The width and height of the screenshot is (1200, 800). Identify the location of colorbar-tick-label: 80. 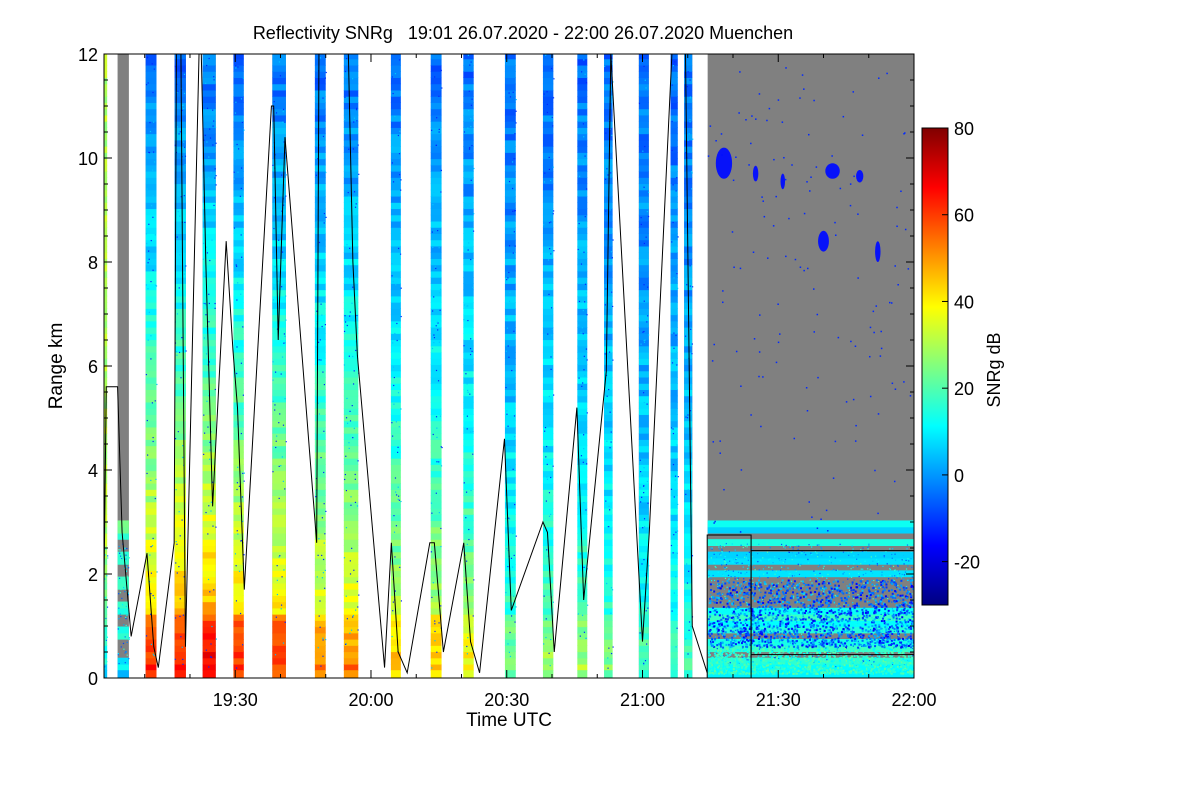
(964, 129).